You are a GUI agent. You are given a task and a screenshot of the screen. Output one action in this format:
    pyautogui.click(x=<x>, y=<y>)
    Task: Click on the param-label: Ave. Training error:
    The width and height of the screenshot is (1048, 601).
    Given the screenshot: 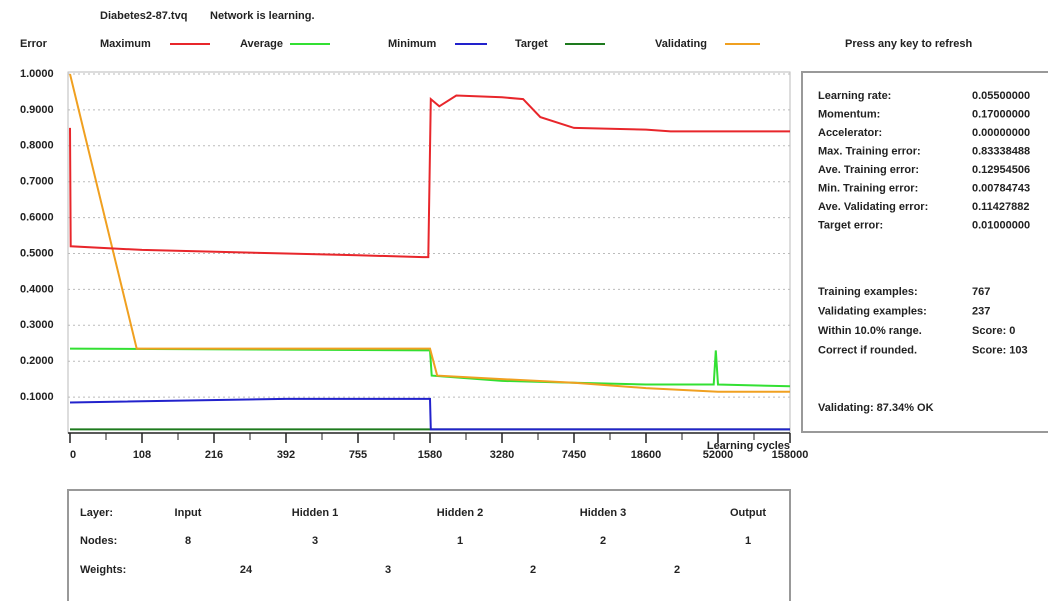 What is the action you would take?
    pyautogui.click(x=868, y=170)
    